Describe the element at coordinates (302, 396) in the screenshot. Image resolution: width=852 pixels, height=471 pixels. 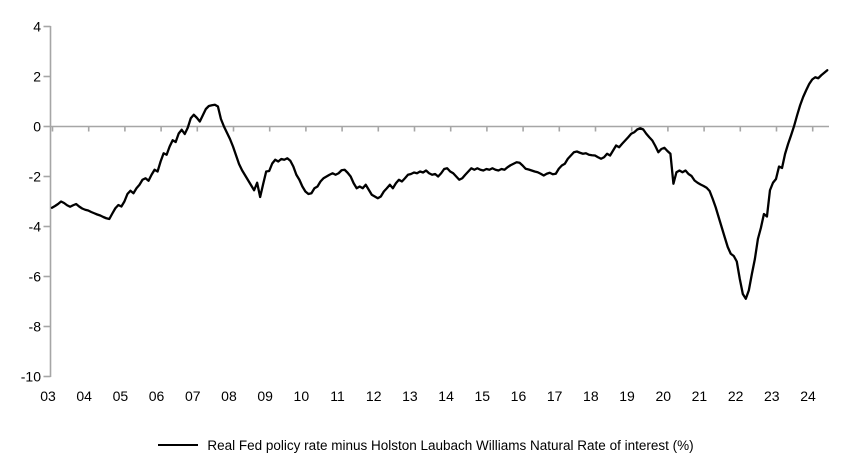
I see `x-axis-tick-label: 10` at that location.